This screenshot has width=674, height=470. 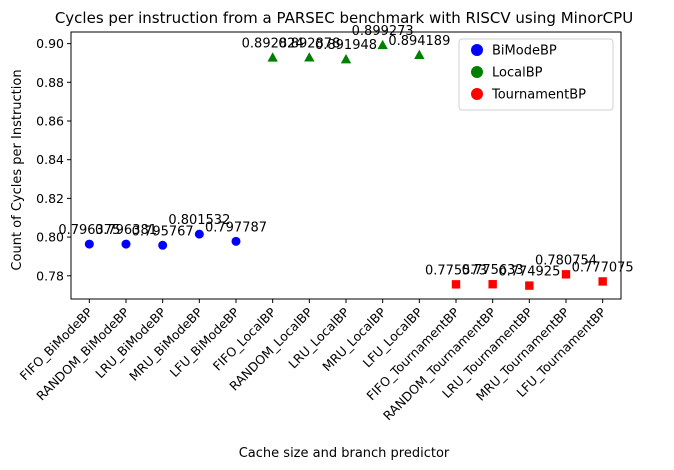 What do you see at coordinates (456, 284) in the screenshot?
I see `point-tournamentbp-fifo_tournamentbp` at bounding box center [456, 284].